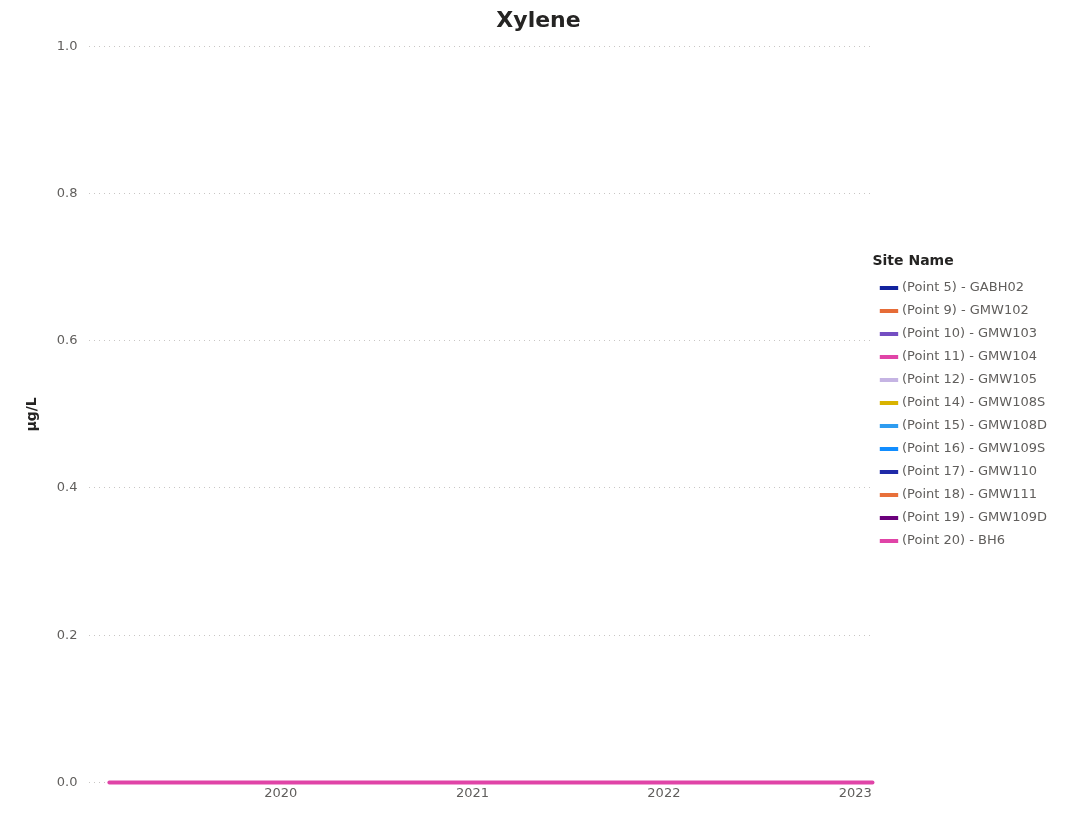 The width and height of the screenshot is (1067, 814). Describe the element at coordinates (913, 260) in the screenshot. I see `legend-title: Site Name` at that location.